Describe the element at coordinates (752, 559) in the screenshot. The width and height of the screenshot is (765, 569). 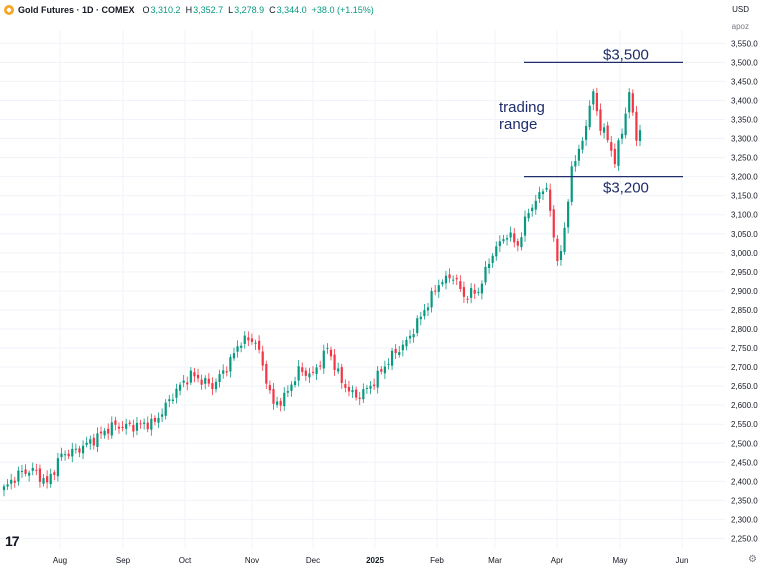
I see `settings-gear-icon: ⚙` at that location.